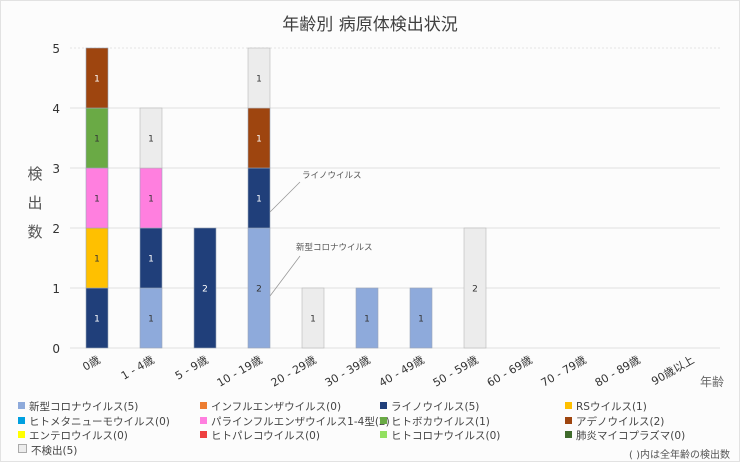  Describe the element at coordinates (402, 371) in the screenshot. I see `x-tick-label: 40 - 49歳` at that location.